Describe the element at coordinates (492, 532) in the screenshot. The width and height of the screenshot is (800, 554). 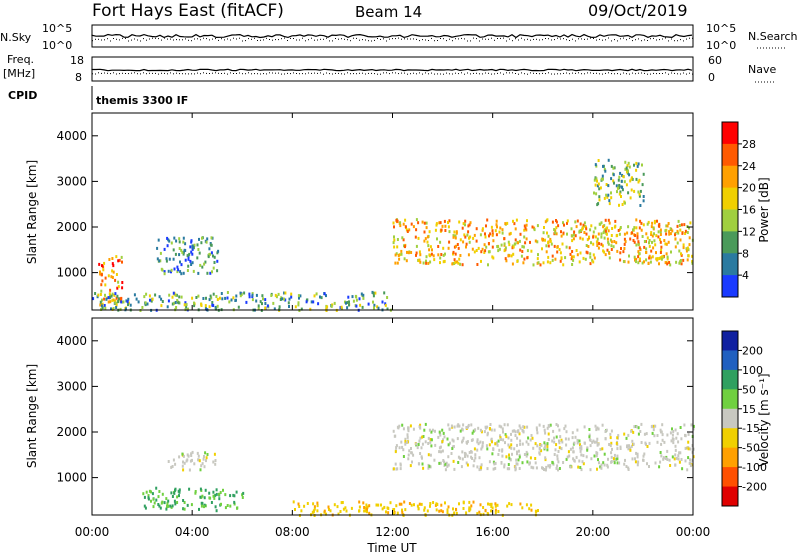
I see `x-tick-label: 16:00` at that location.